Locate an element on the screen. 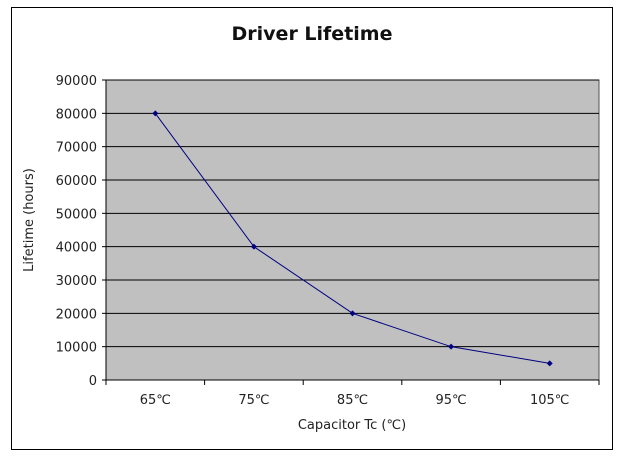 The width and height of the screenshot is (619, 458). y-tick-label: 10000 is located at coordinates (76, 348).